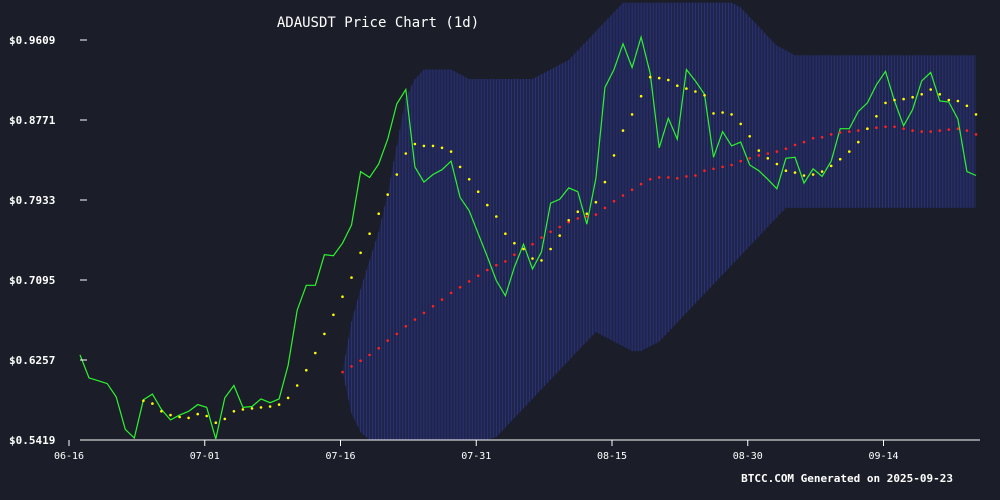 Image resolution: width=1000 pixels, height=500 pixels. Describe the element at coordinates (476, 451) in the screenshot. I see `x-axis-ticks: 06-16 07-01 07-16 07-31 08-15 08-30 09-14` at that location.